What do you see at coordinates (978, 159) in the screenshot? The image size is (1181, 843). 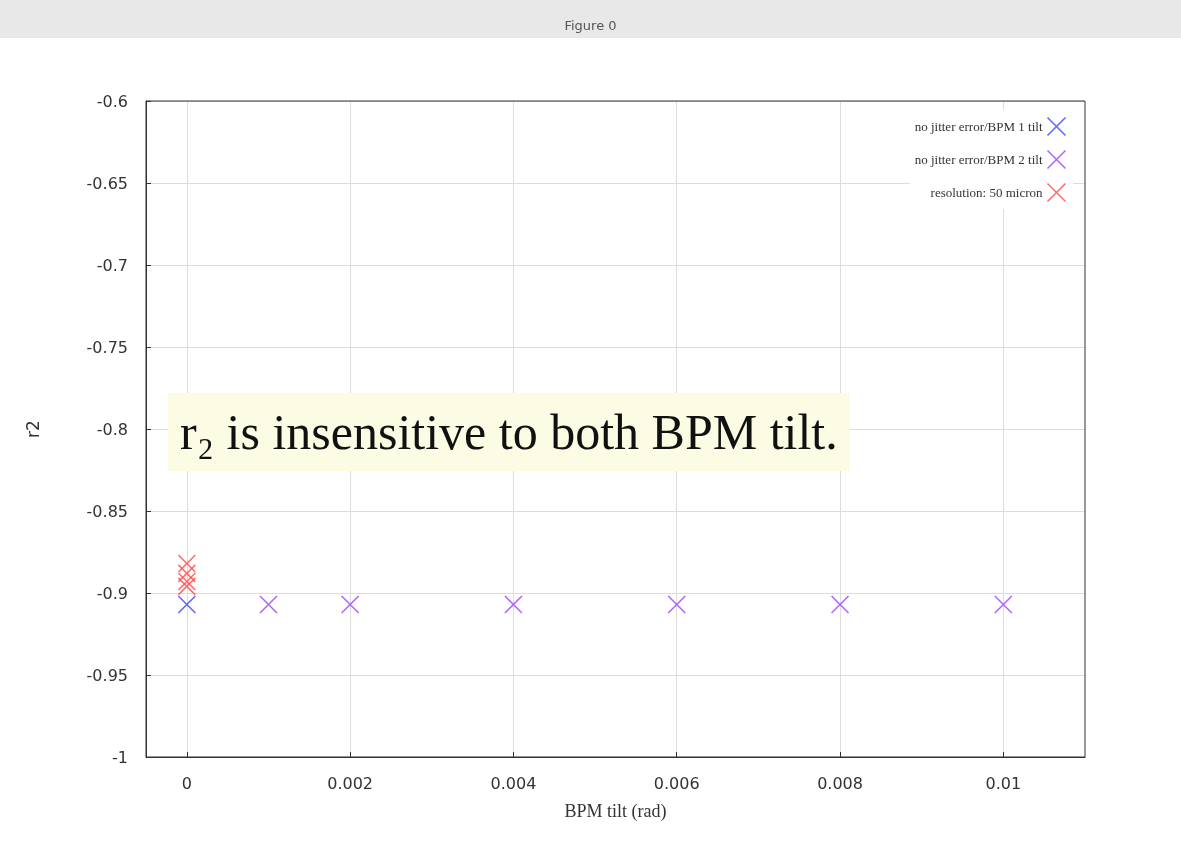 I see `legend-label: no jitter error/BPM 2 tilt` at bounding box center [978, 159].